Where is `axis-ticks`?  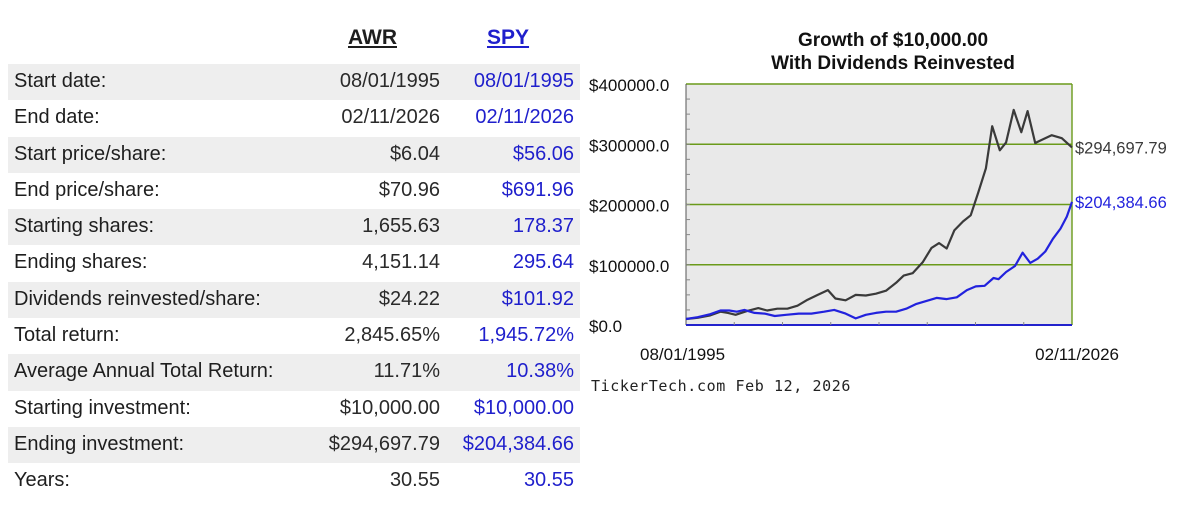
axis-ticks is located at coordinates (855, 211).